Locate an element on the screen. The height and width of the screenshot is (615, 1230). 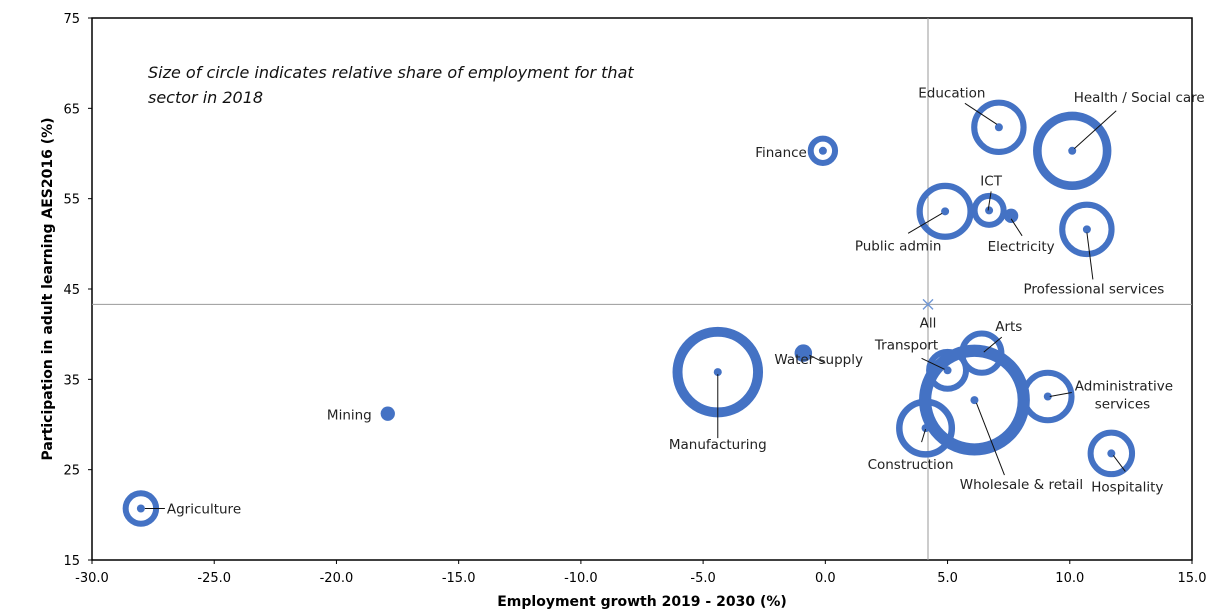
leader-transport is located at coordinates (933, 363).